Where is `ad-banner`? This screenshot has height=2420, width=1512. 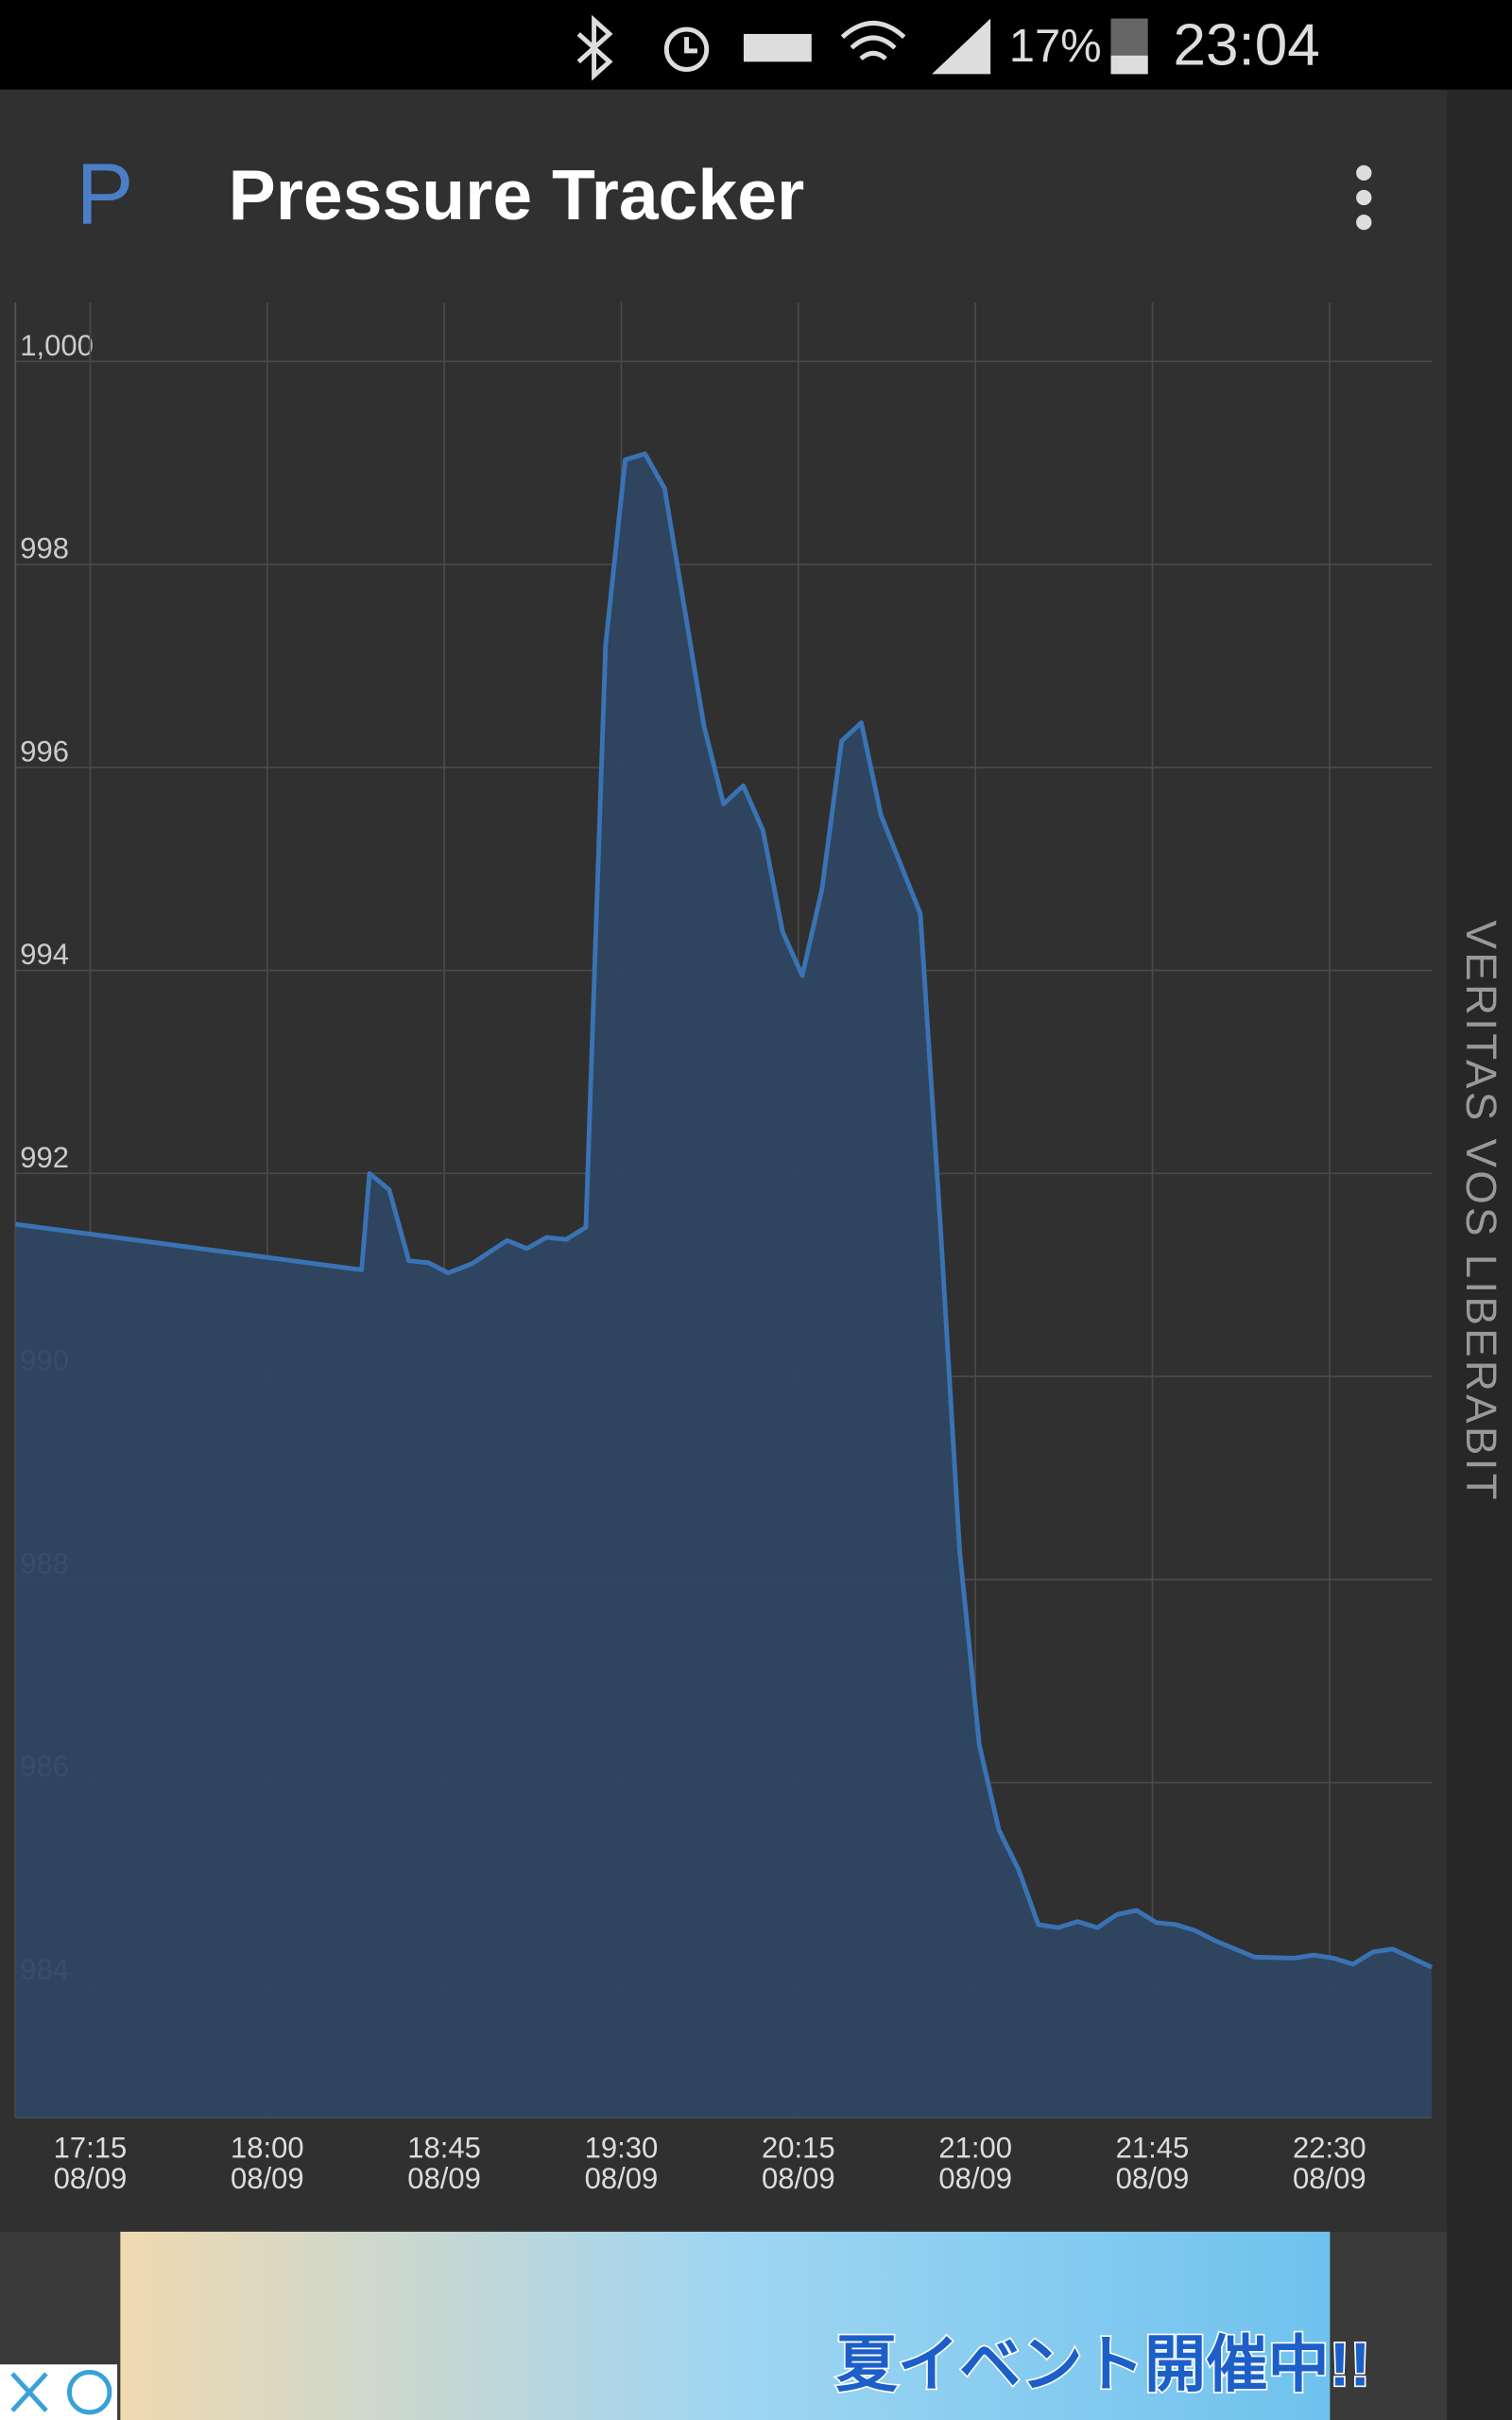 ad-banner is located at coordinates (725, 2325).